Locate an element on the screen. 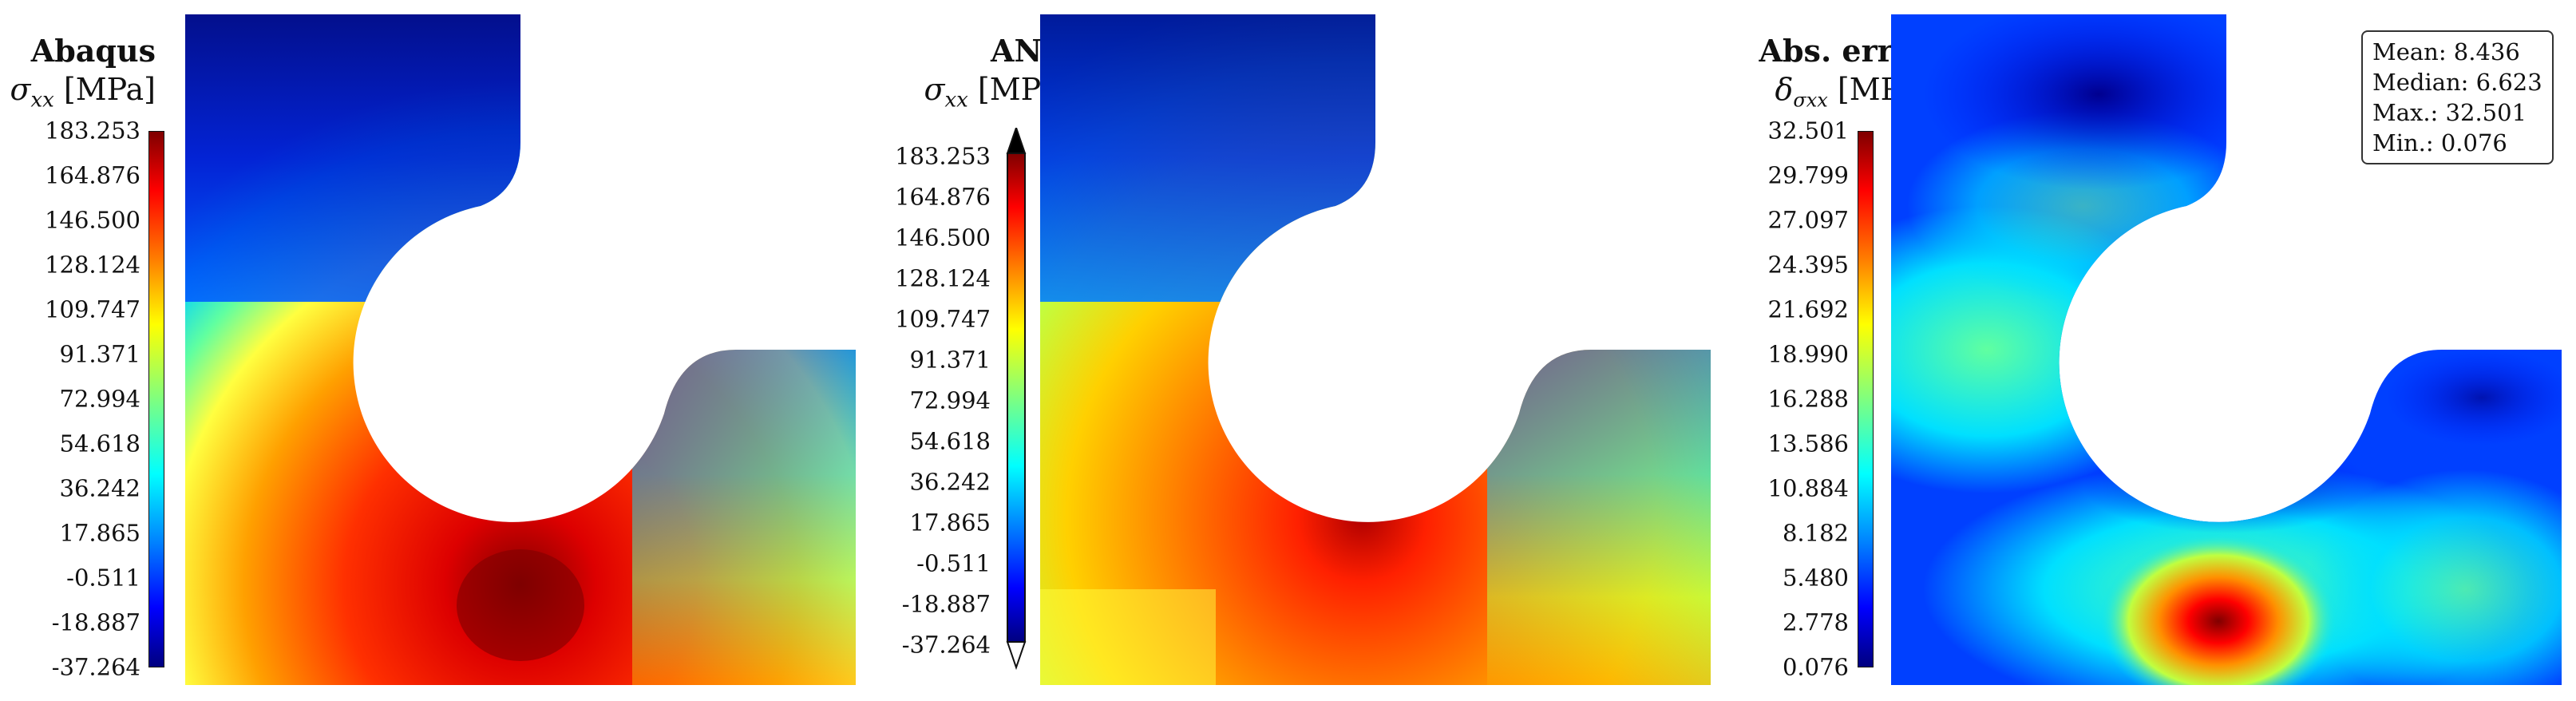 This screenshot has width=2576, height=701. colorbar-tick-label: 2.778 is located at coordinates (1816, 623).